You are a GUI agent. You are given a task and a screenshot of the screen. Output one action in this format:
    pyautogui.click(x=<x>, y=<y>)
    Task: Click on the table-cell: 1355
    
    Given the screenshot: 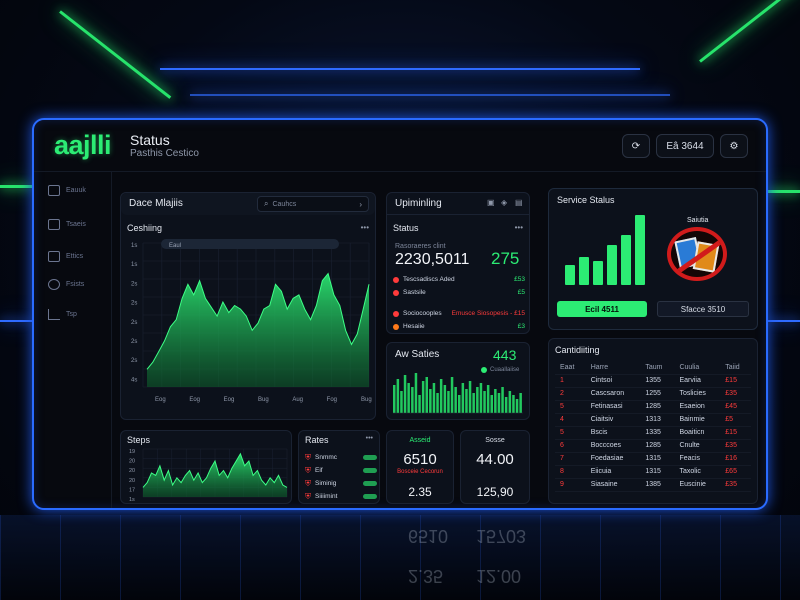 What is the action you would take?
    pyautogui.click(x=653, y=380)
    